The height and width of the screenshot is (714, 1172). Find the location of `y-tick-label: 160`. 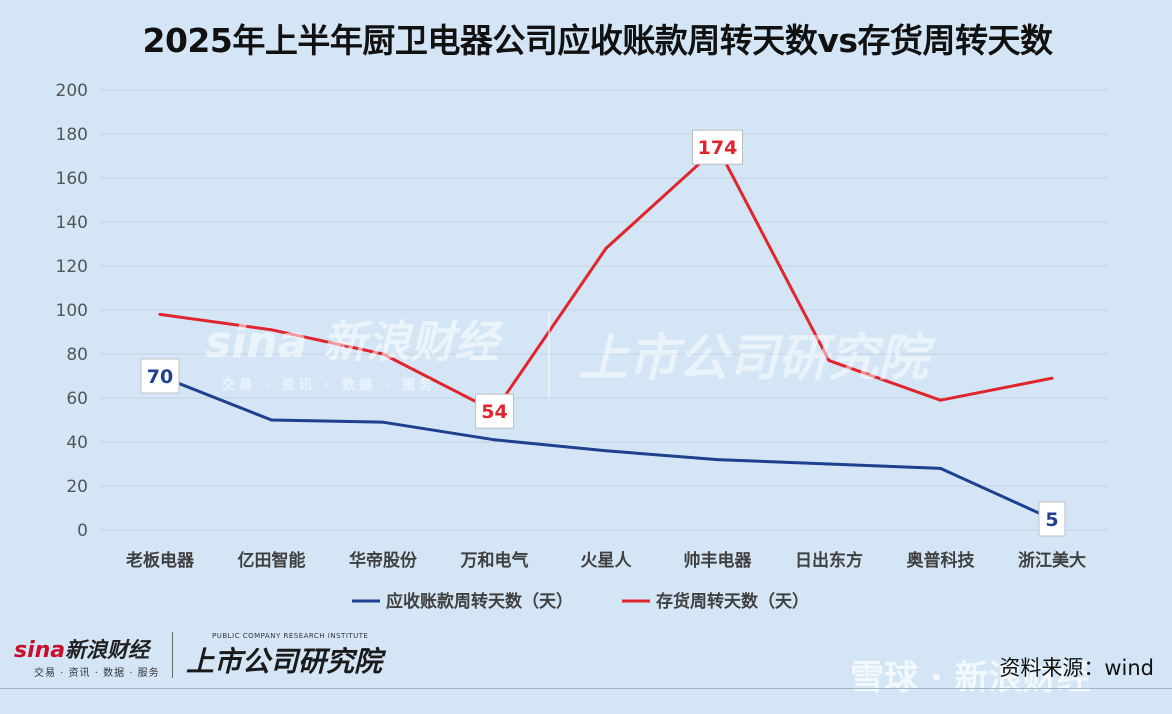

y-tick-label: 160 is located at coordinates (72, 179).